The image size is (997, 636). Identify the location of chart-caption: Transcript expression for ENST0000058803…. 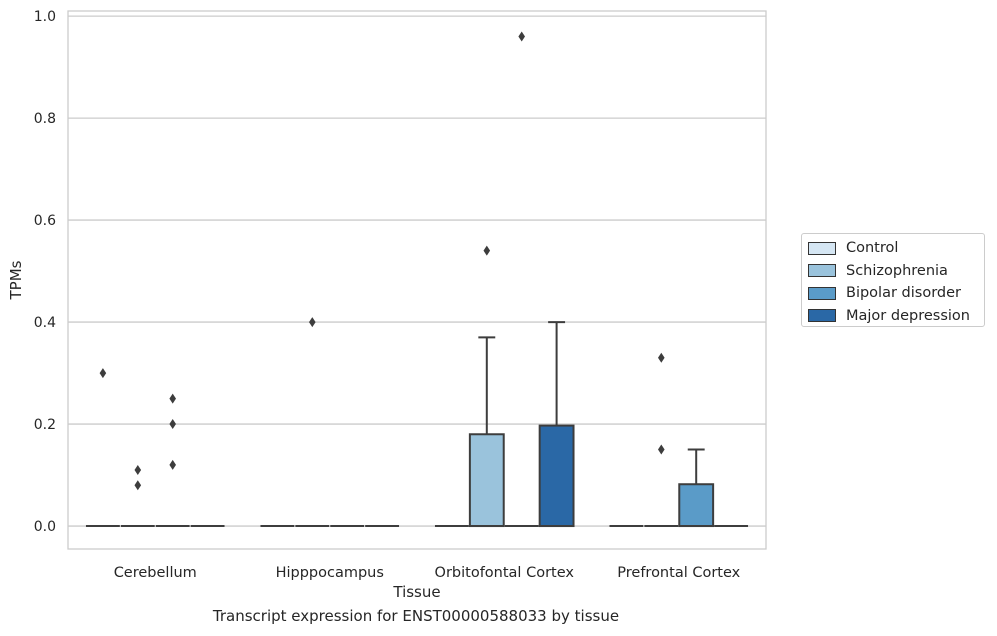
(416, 616).